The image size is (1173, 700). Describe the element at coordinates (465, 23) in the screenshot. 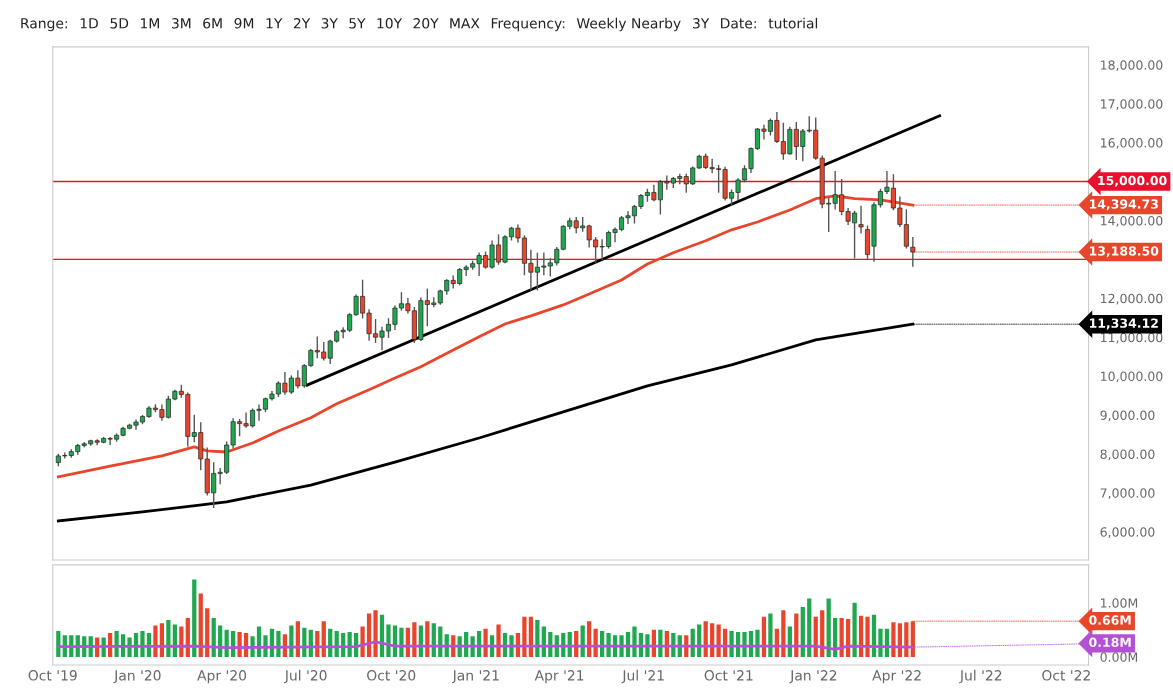

I see `text: MAX` at that location.